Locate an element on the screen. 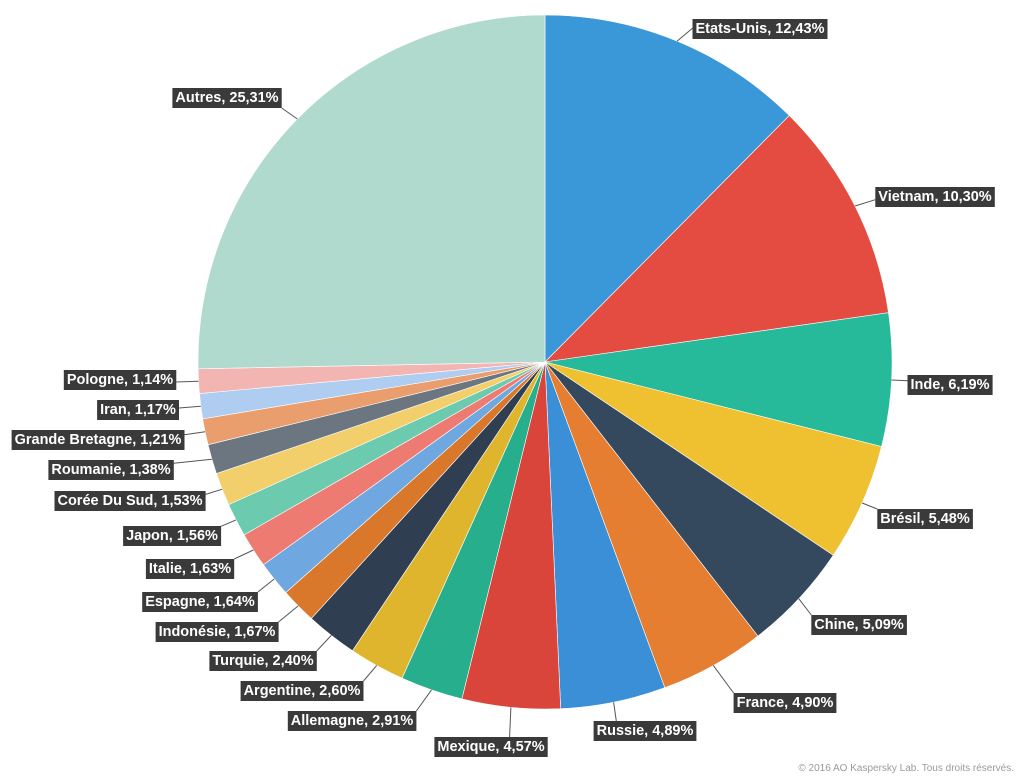  slice-label-etats-unis: Etats-Unis, 12,43% is located at coordinates (760, 29).